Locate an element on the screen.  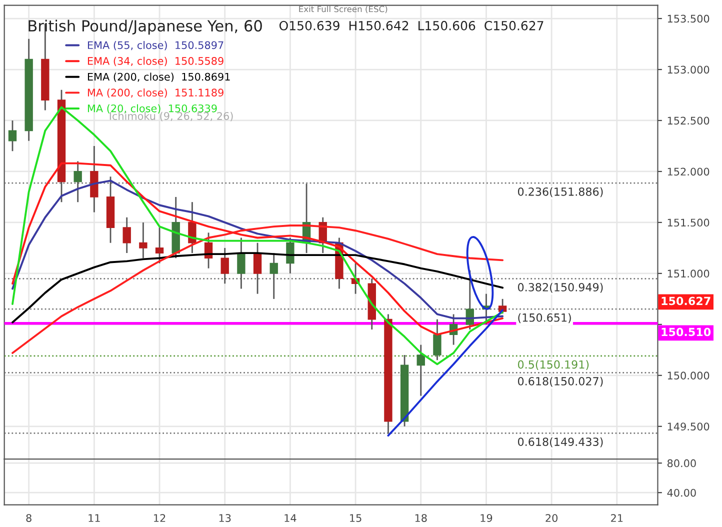
y-tick-label: 152.000 is located at coordinates (689, 172).